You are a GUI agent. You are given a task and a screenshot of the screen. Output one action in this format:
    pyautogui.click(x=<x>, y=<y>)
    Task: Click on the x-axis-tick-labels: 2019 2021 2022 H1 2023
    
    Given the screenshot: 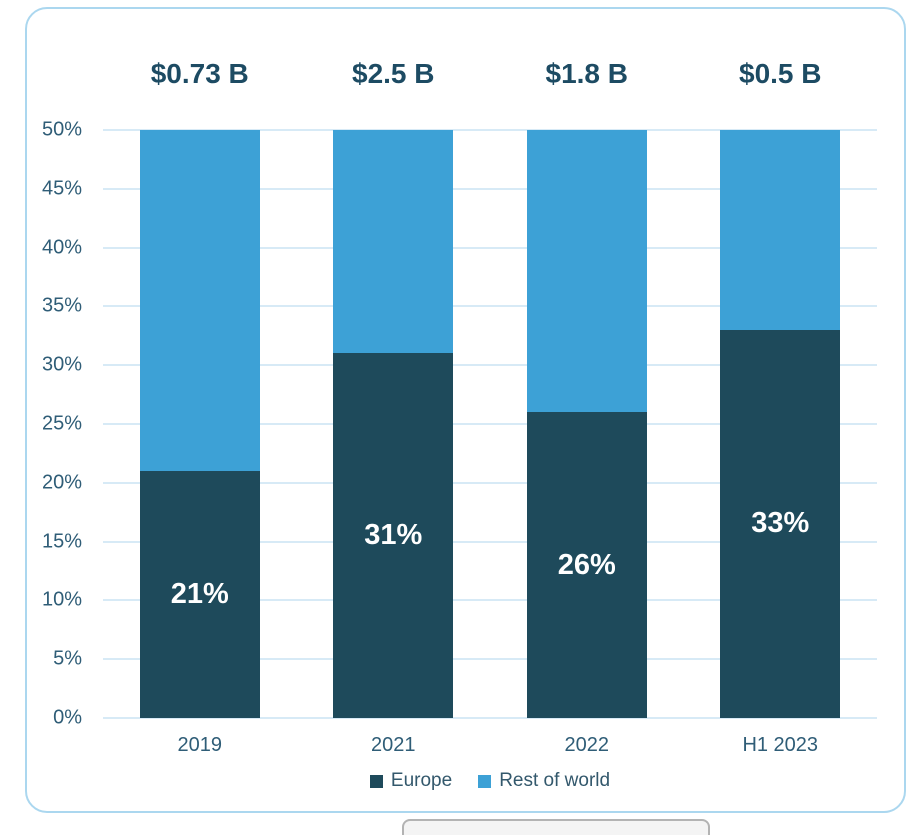 What is the action you would take?
    pyautogui.click(x=490, y=745)
    